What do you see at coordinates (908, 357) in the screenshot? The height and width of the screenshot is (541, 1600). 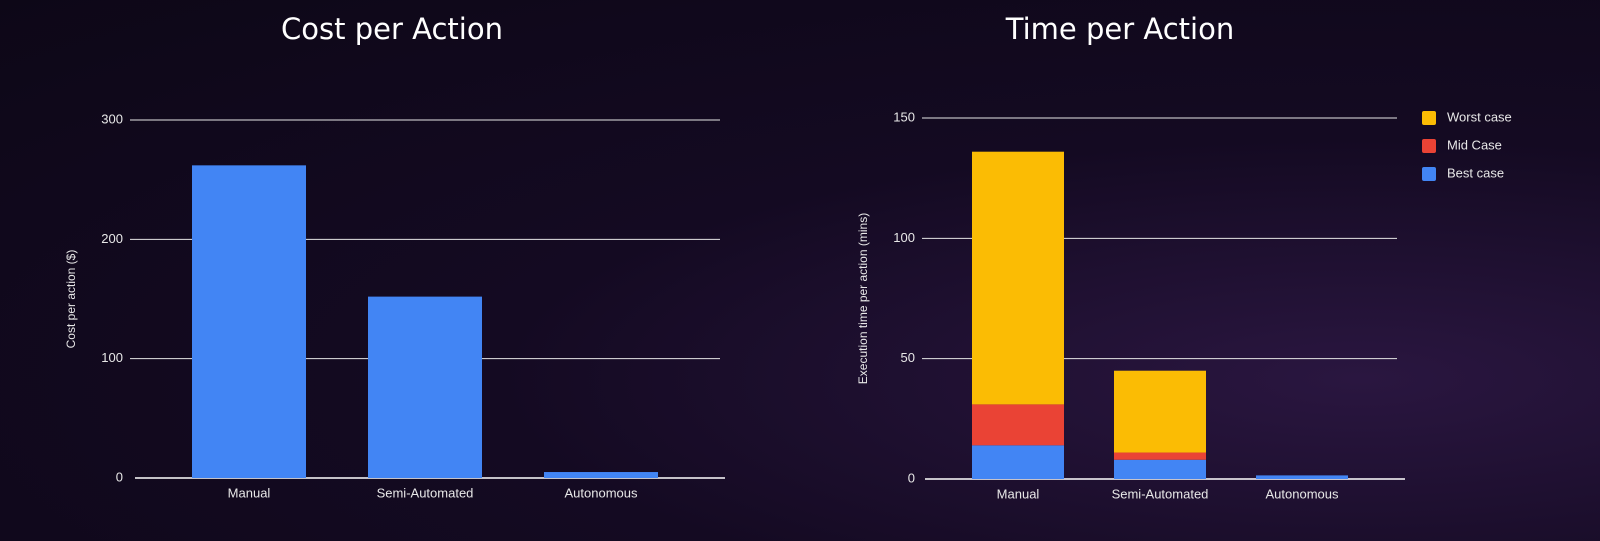 I see `y-tick-label: 50` at bounding box center [908, 357].